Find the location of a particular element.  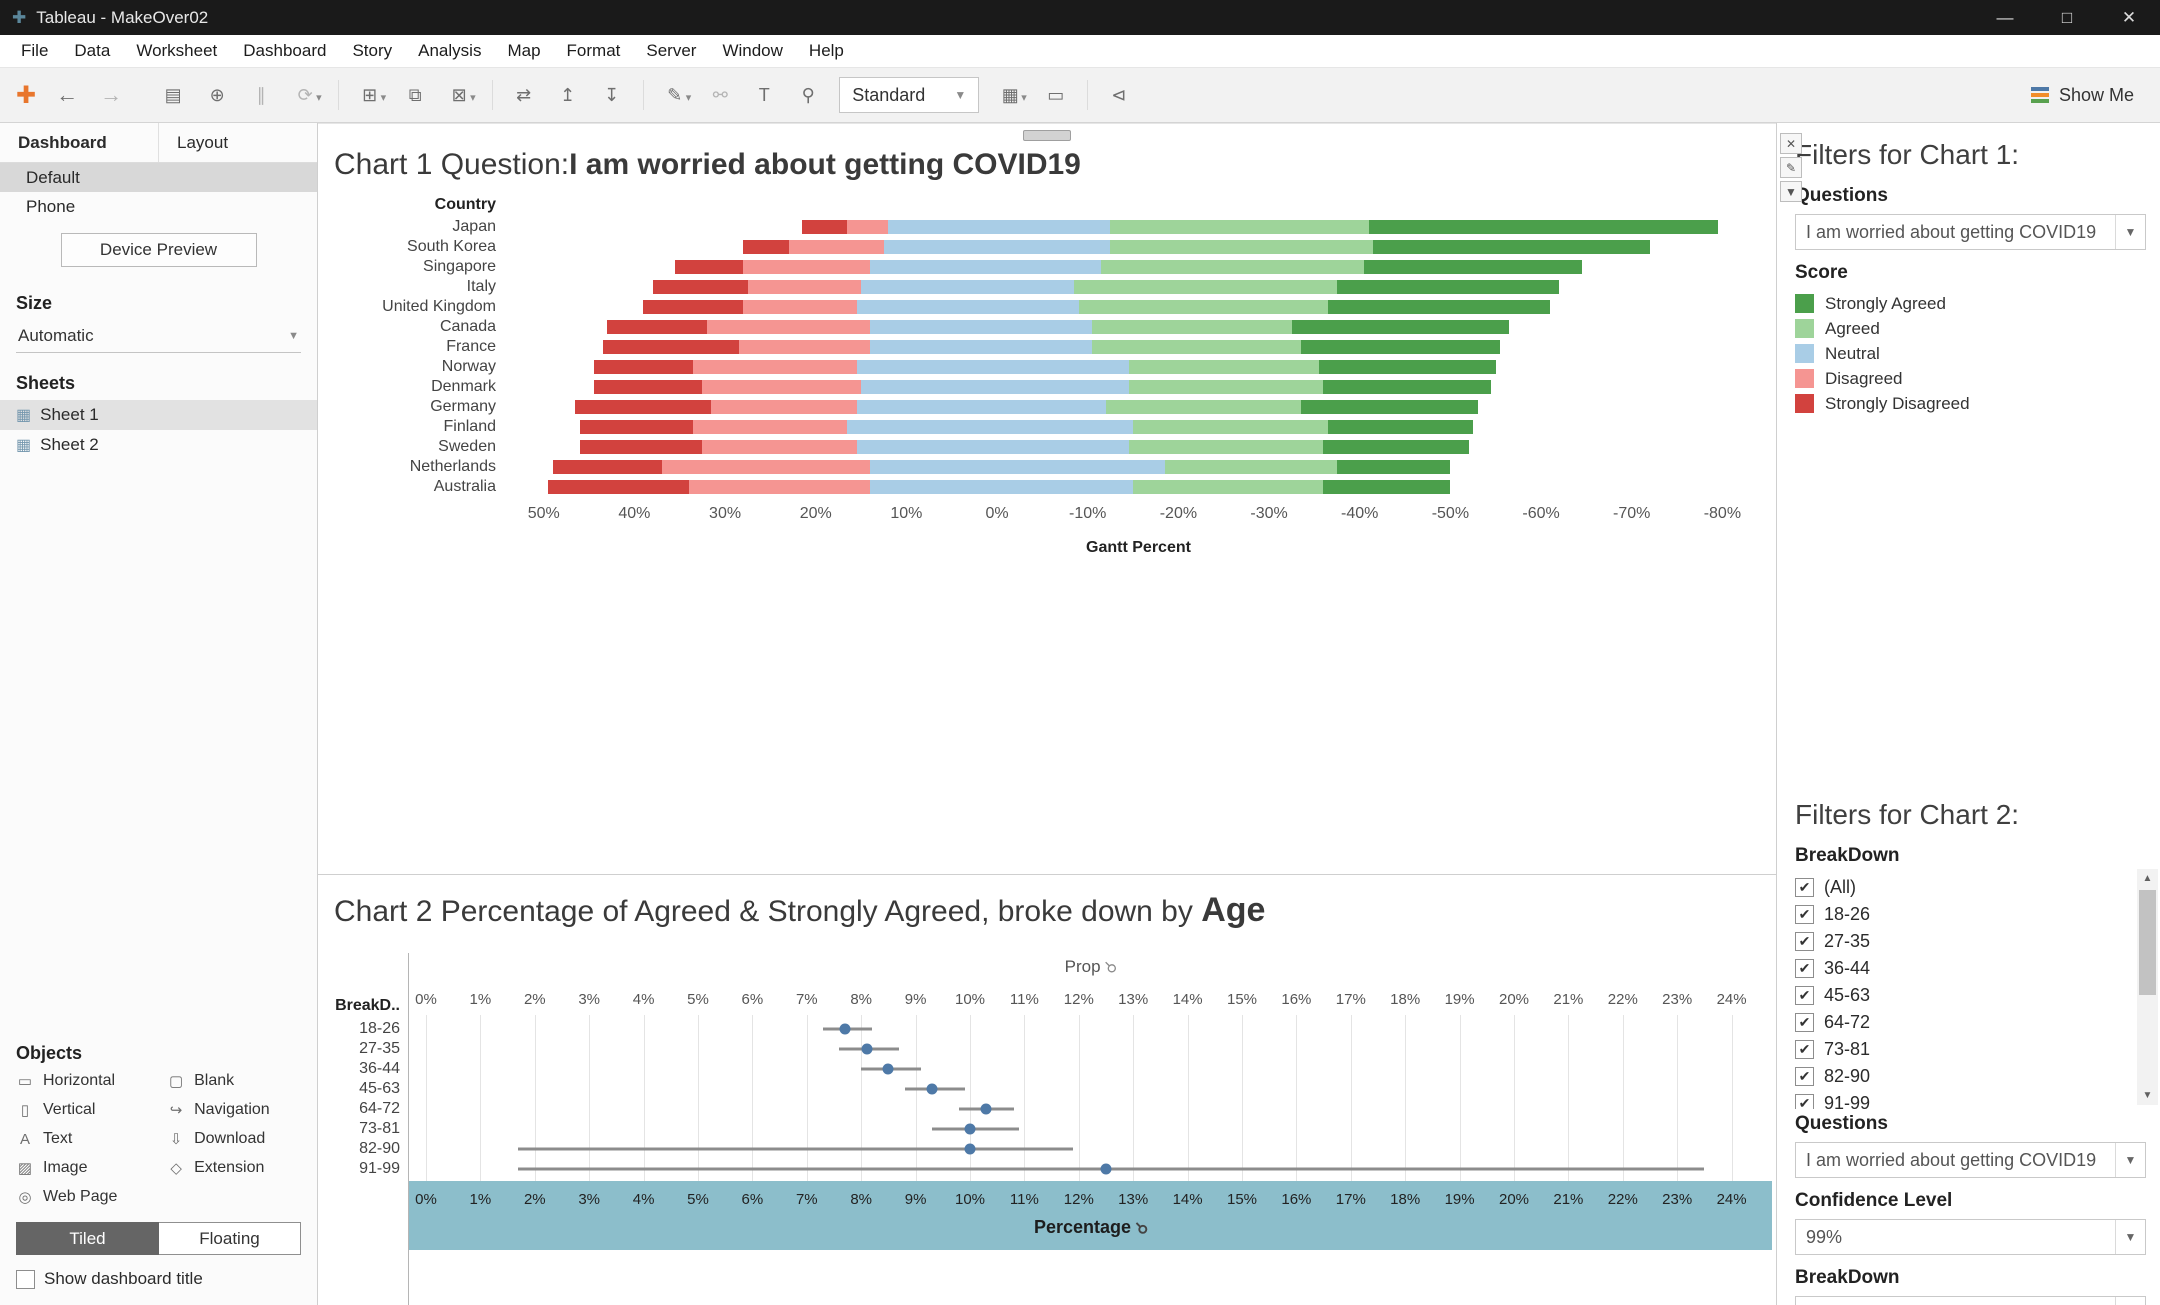

maximize-button: □ is located at coordinates (2067, 17).